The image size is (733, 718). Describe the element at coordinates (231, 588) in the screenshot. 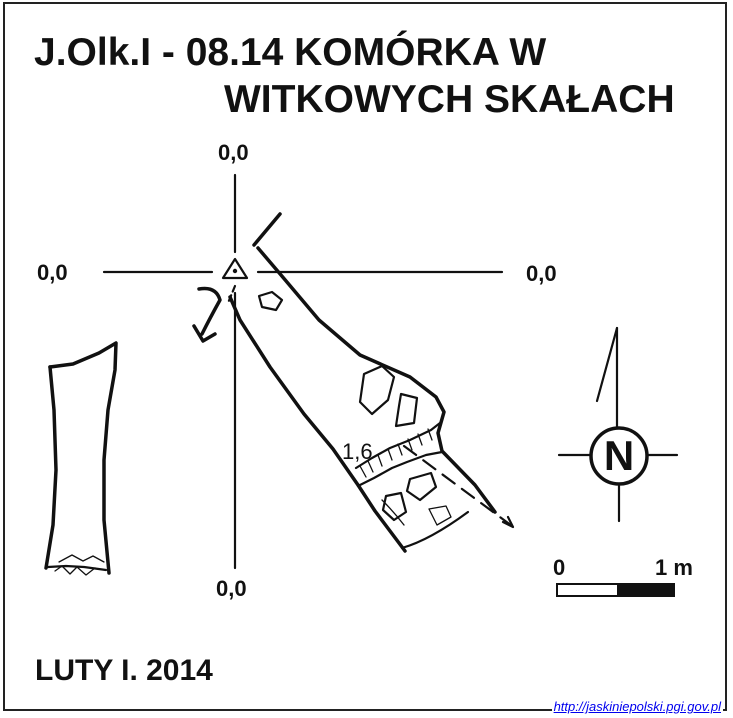

I see `coordinate-bottom: 0,0` at that location.